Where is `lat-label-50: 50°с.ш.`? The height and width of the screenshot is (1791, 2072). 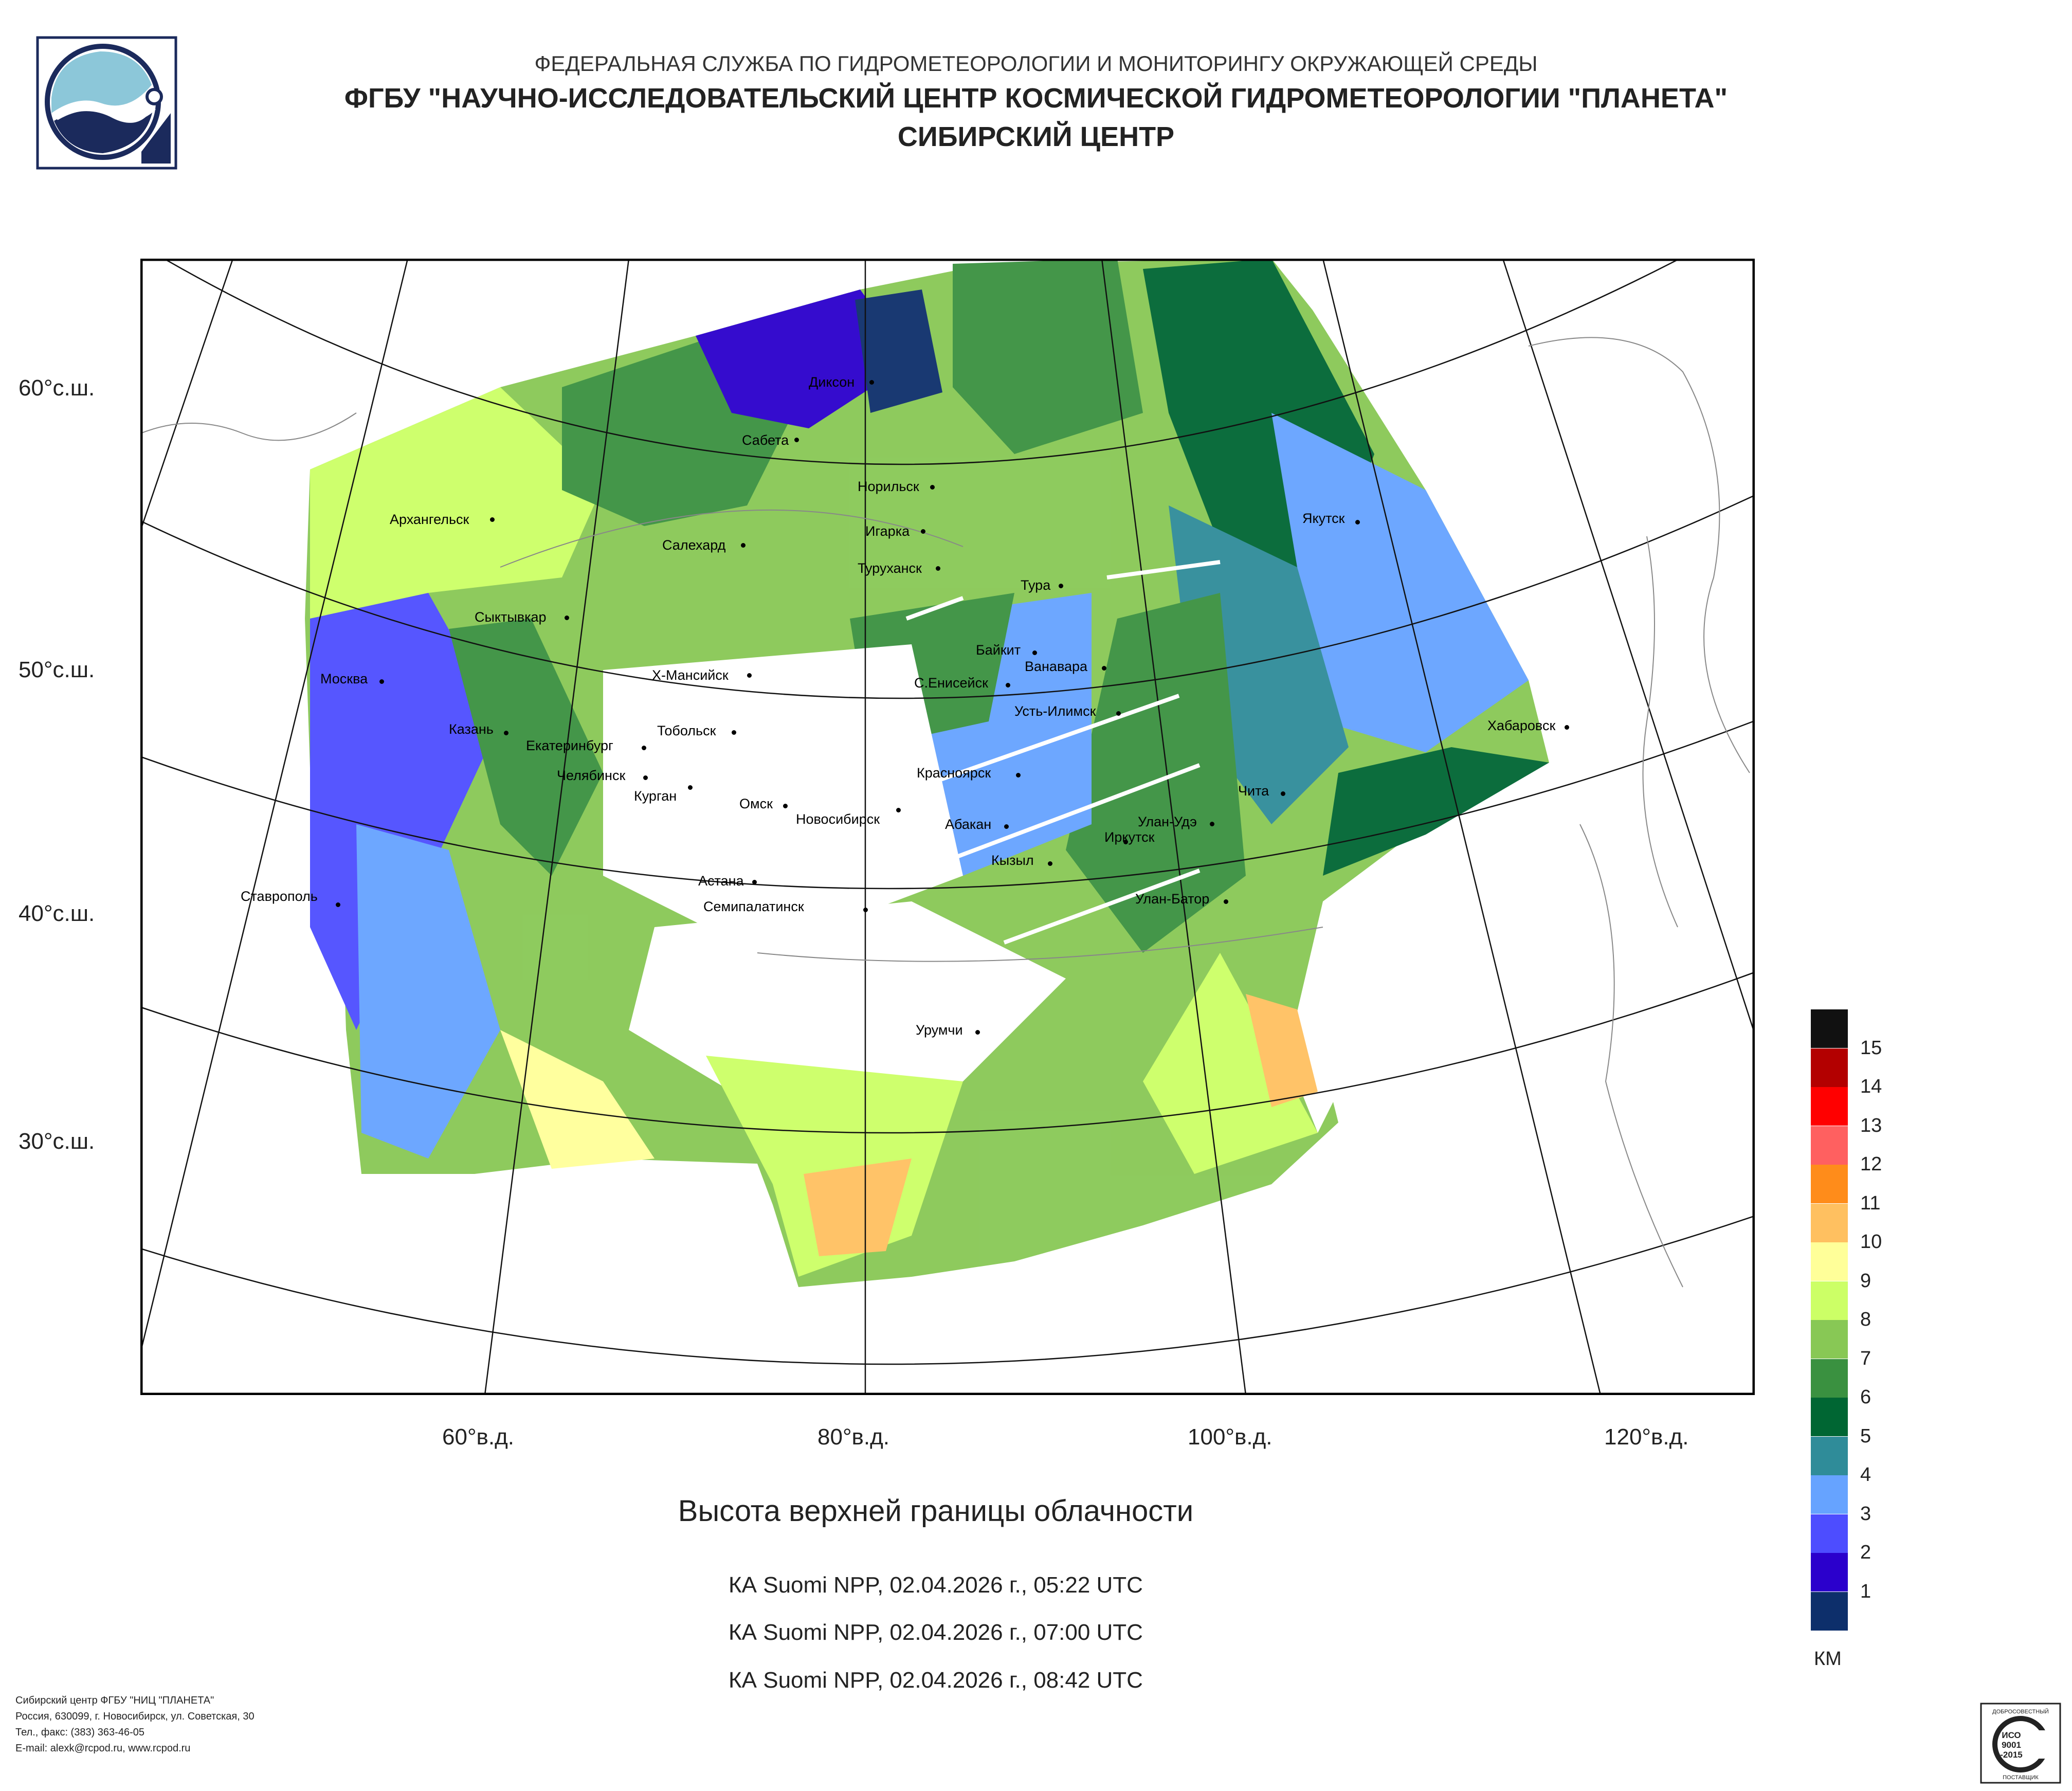 lat-label-50: 50°с.ш. is located at coordinates (57, 669).